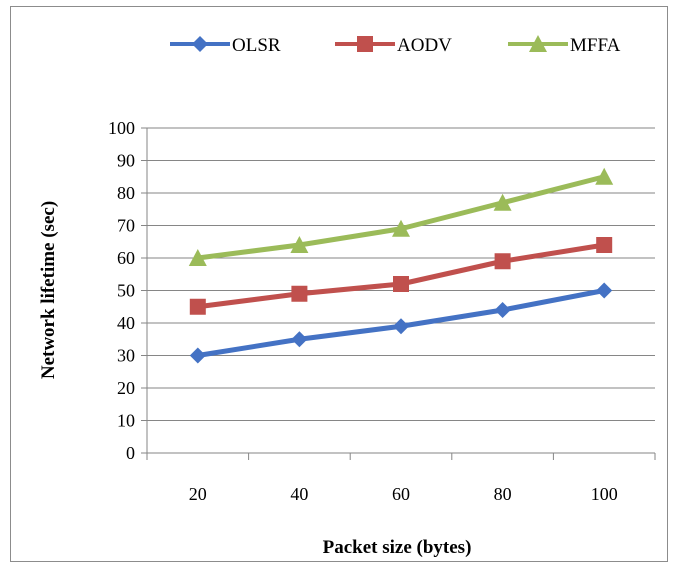 This screenshot has width=680, height=567. What do you see at coordinates (121, 128) in the screenshot?
I see `y-tick-label: 100` at bounding box center [121, 128].